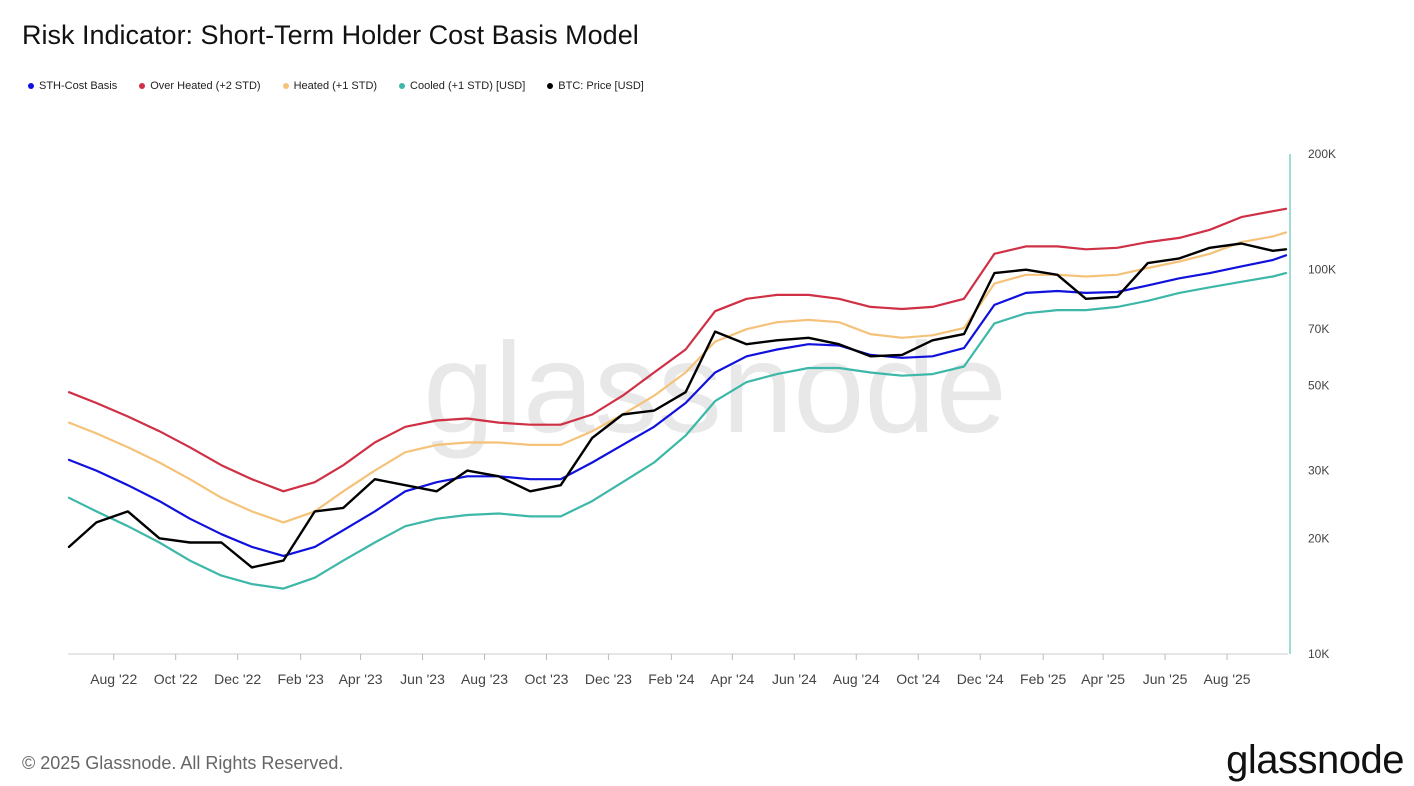 The height and width of the screenshot is (786, 1414). What do you see at coordinates (1318, 538) in the screenshot?
I see `y-tick-label: 20K` at bounding box center [1318, 538].